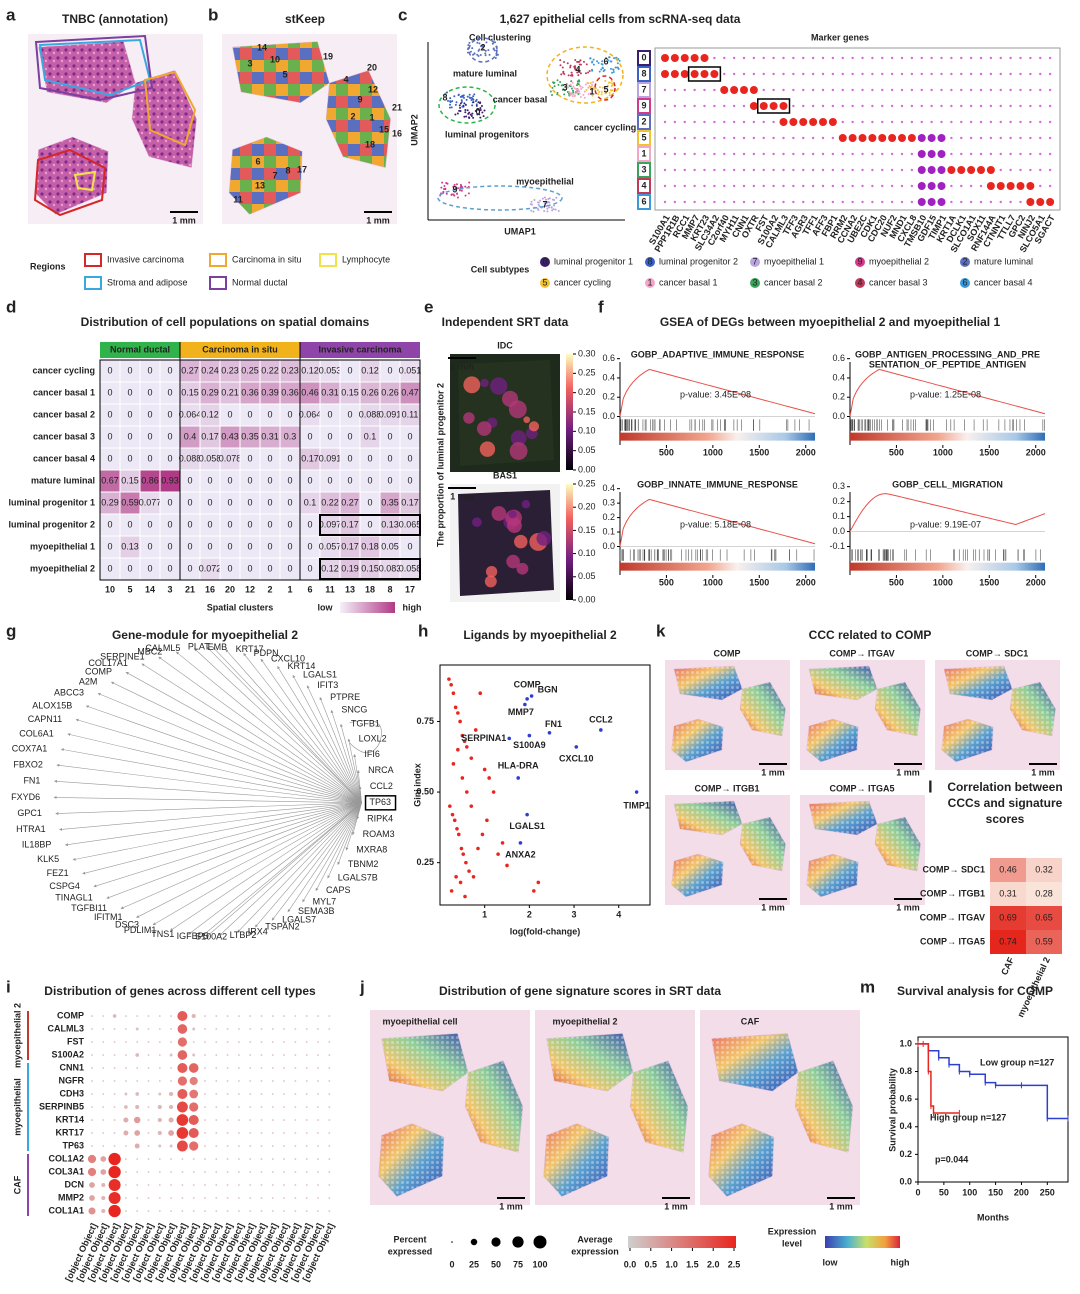 The image size is (1080, 1294). I want to click on row-label: 9, so click(643, 105).